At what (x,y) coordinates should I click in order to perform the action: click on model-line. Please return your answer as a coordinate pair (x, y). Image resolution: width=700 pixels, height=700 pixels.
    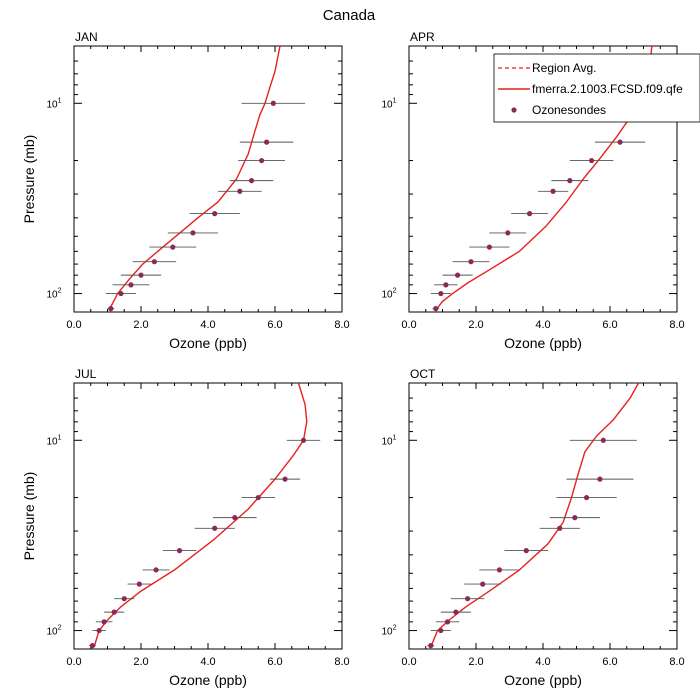
    Looking at the image, I should click on (194, 178).